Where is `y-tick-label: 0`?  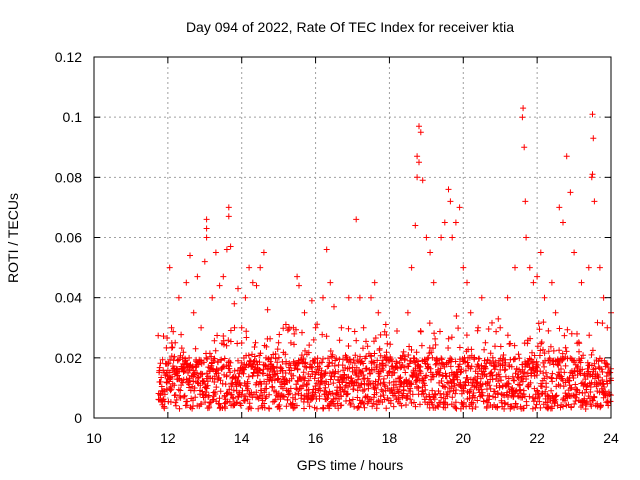 y-tick-label: 0 is located at coordinates (78, 418).